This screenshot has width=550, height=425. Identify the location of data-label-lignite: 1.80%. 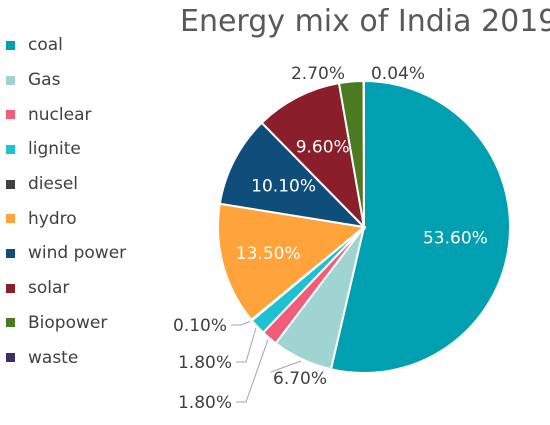
(205, 363).